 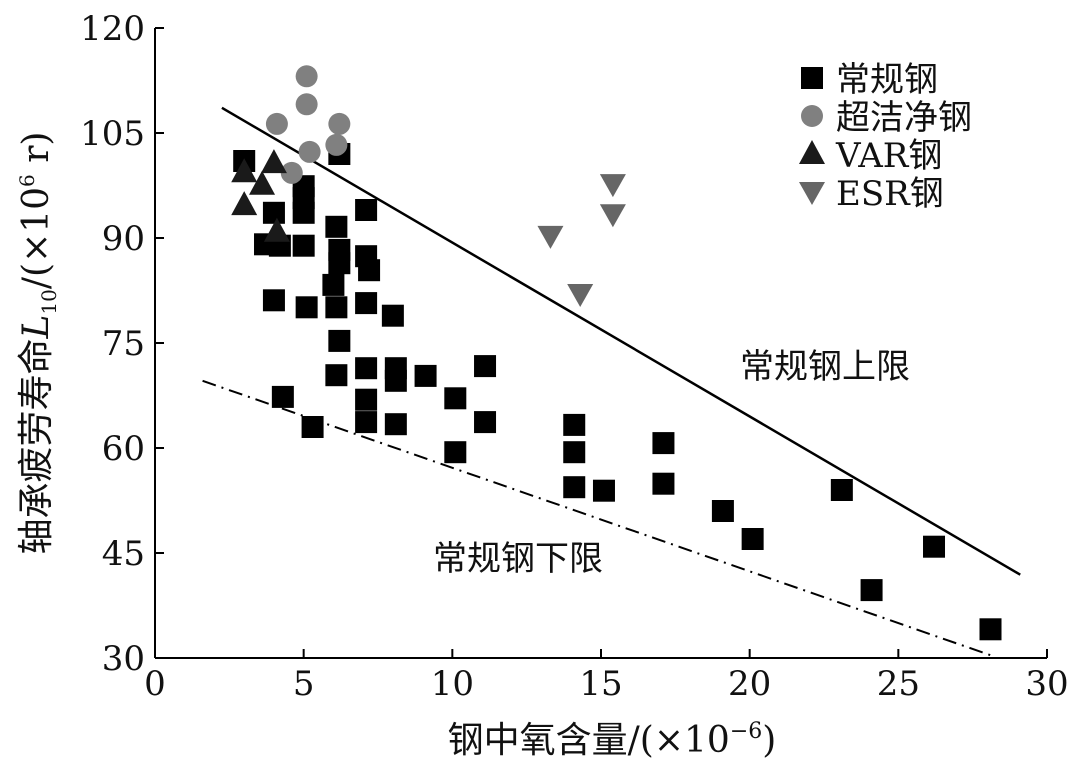 I want to click on y-tick-label: 90, so click(x=123, y=239).